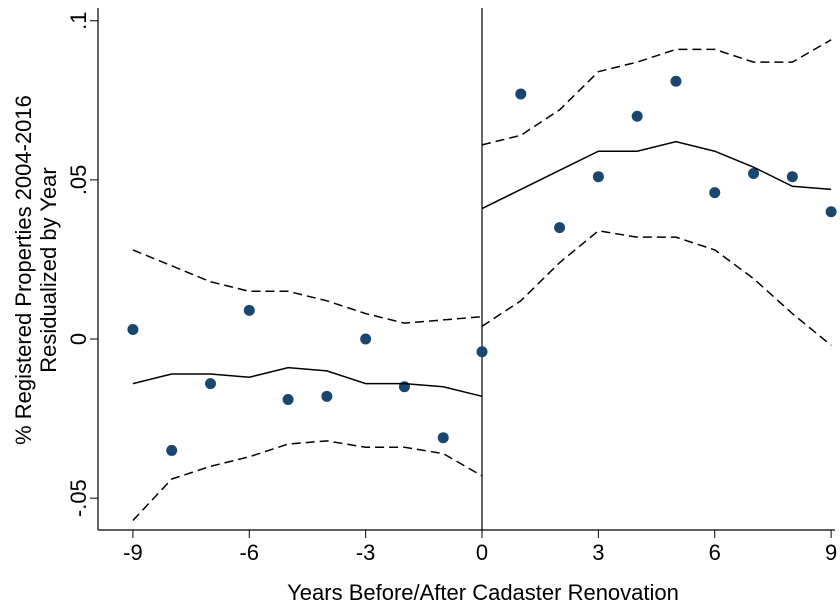  I want to click on x-tick-label: -9, so click(133, 552).